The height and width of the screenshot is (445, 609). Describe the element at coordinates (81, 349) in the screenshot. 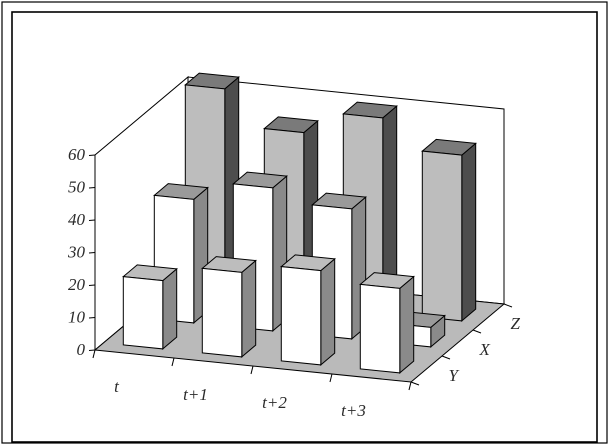

I see `z-tick-label: 0` at that location.